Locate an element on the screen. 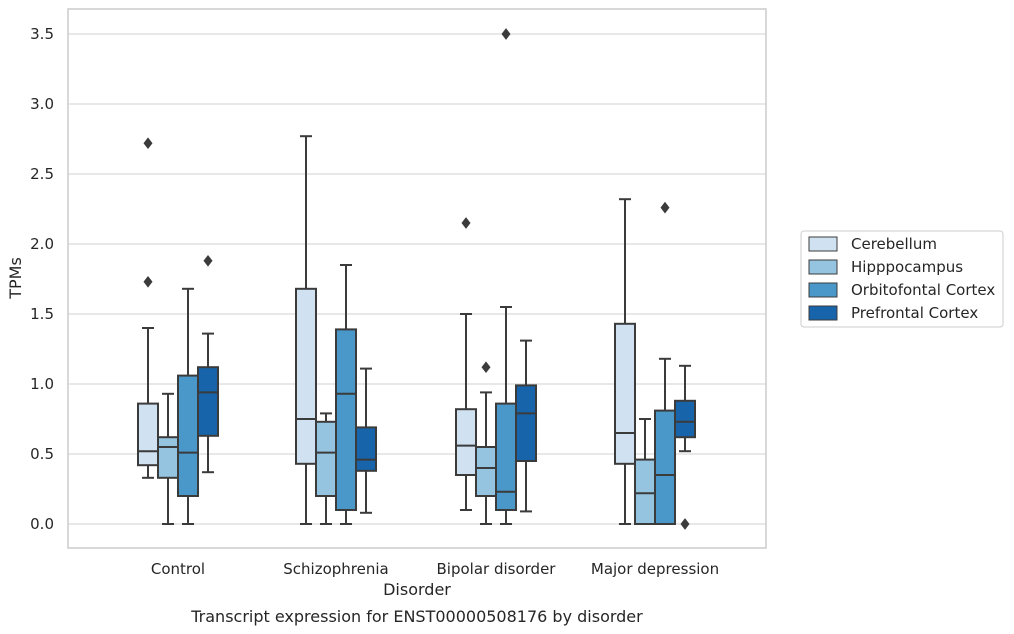  legend-frame is located at coordinates (902, 279).